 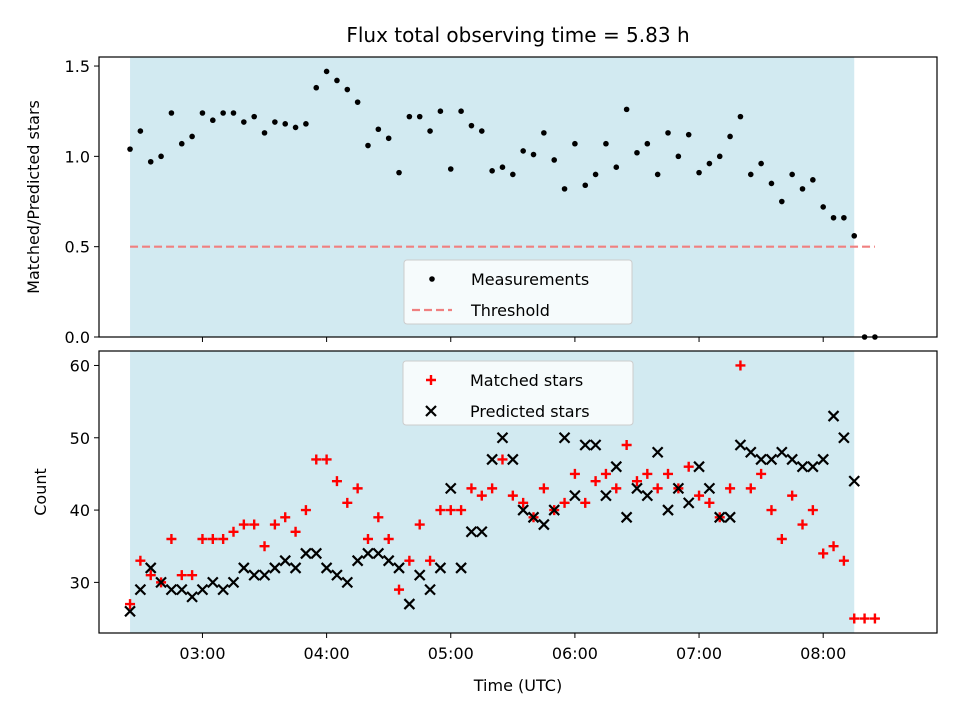 I want to click on x-tick-label: 04:00, so click(x=327, y=653).